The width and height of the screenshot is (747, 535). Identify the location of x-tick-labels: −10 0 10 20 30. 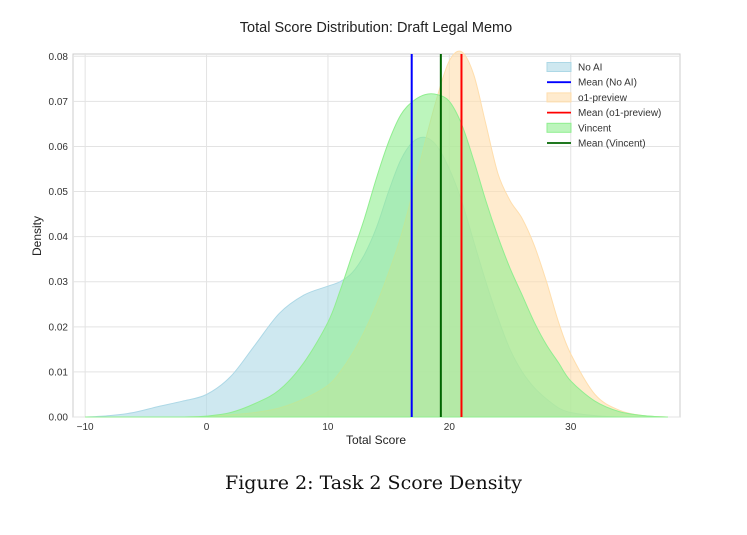
(327, 427).